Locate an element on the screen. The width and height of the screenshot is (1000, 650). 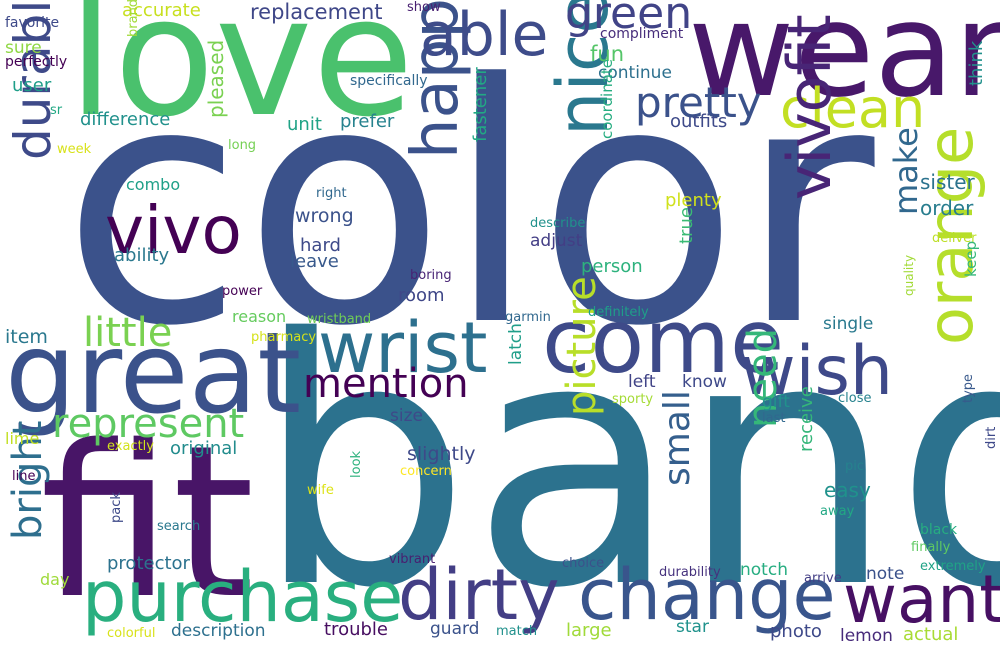
word-picture: picture is located at coordinates (582, 346).